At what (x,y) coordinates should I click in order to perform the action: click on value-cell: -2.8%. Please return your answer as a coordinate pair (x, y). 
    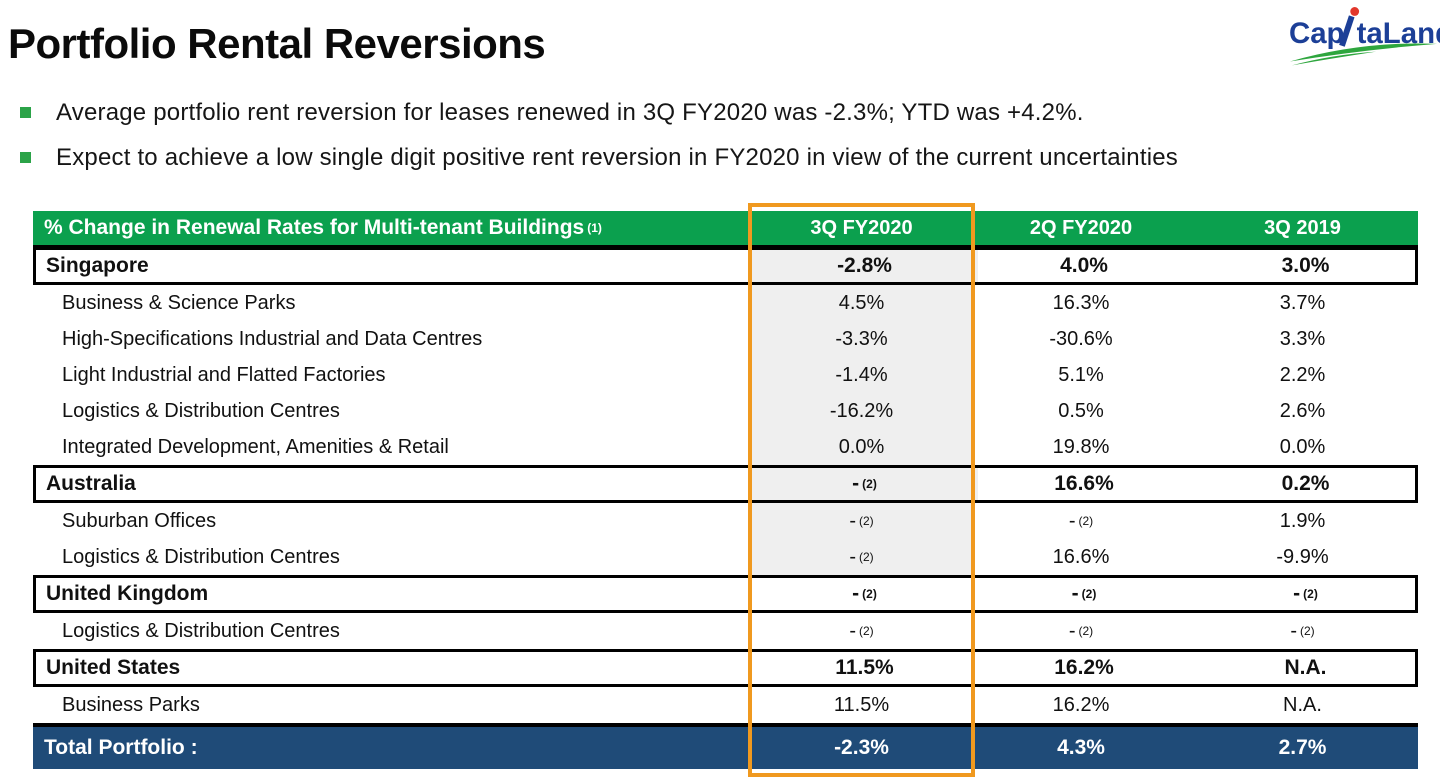
    Looking at the image, I should click on (864, 266).